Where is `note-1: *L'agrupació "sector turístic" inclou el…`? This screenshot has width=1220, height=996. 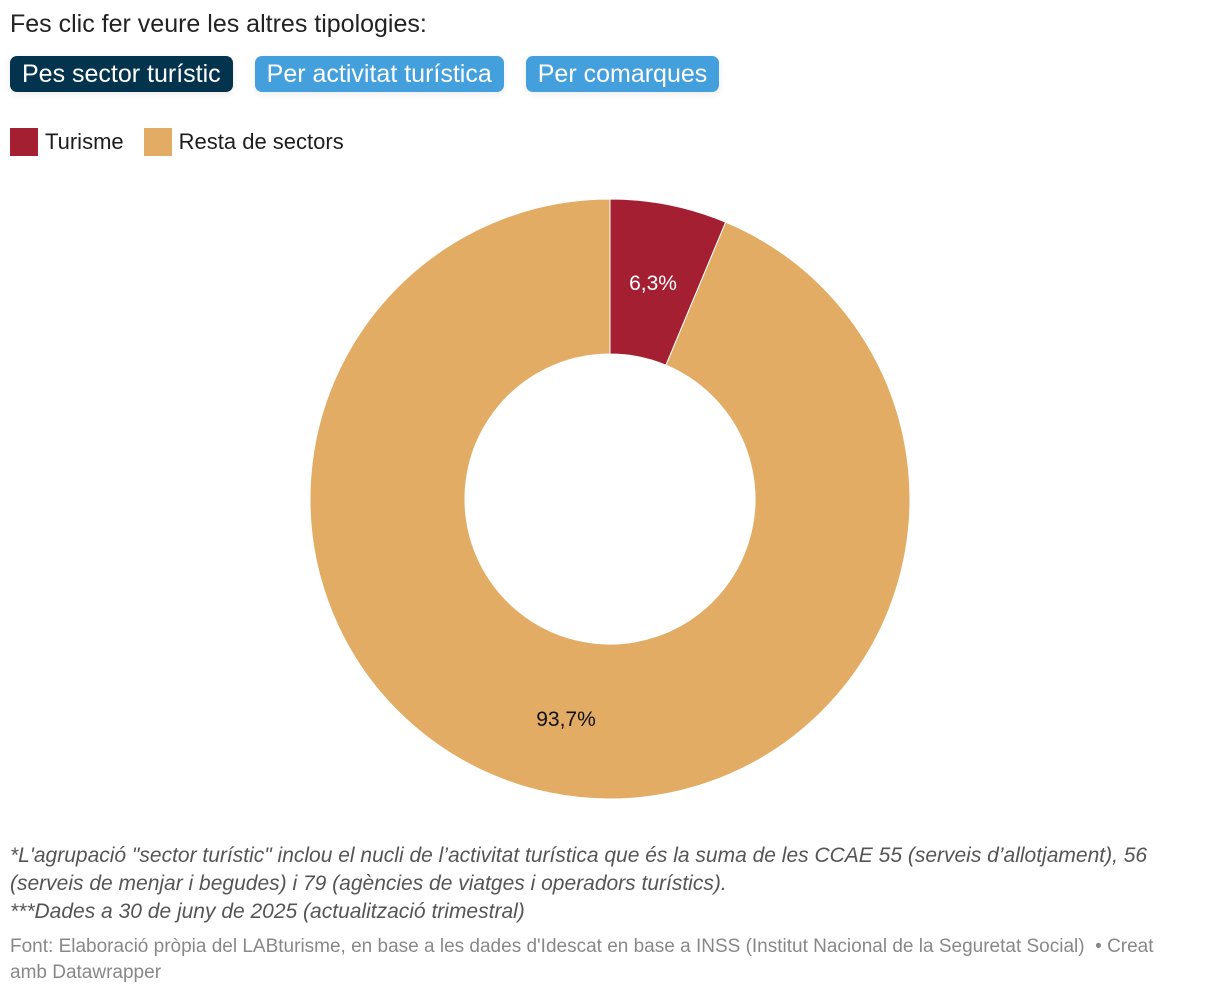 note-1: *L'agrupació "sector turístic" inclou el… is located at coordinates (579, 869).